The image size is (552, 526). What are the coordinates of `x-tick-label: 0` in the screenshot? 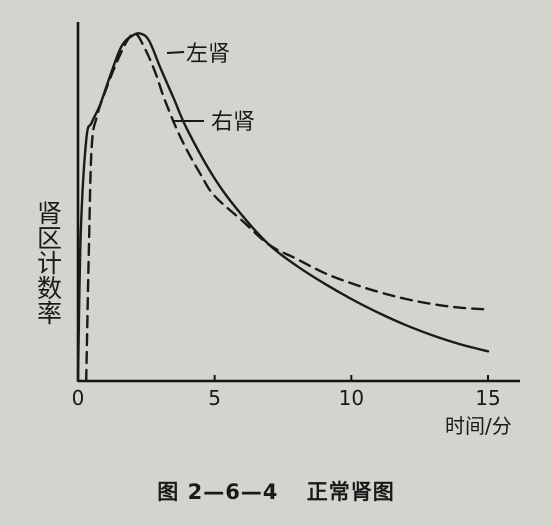 It's located at (78, 398).